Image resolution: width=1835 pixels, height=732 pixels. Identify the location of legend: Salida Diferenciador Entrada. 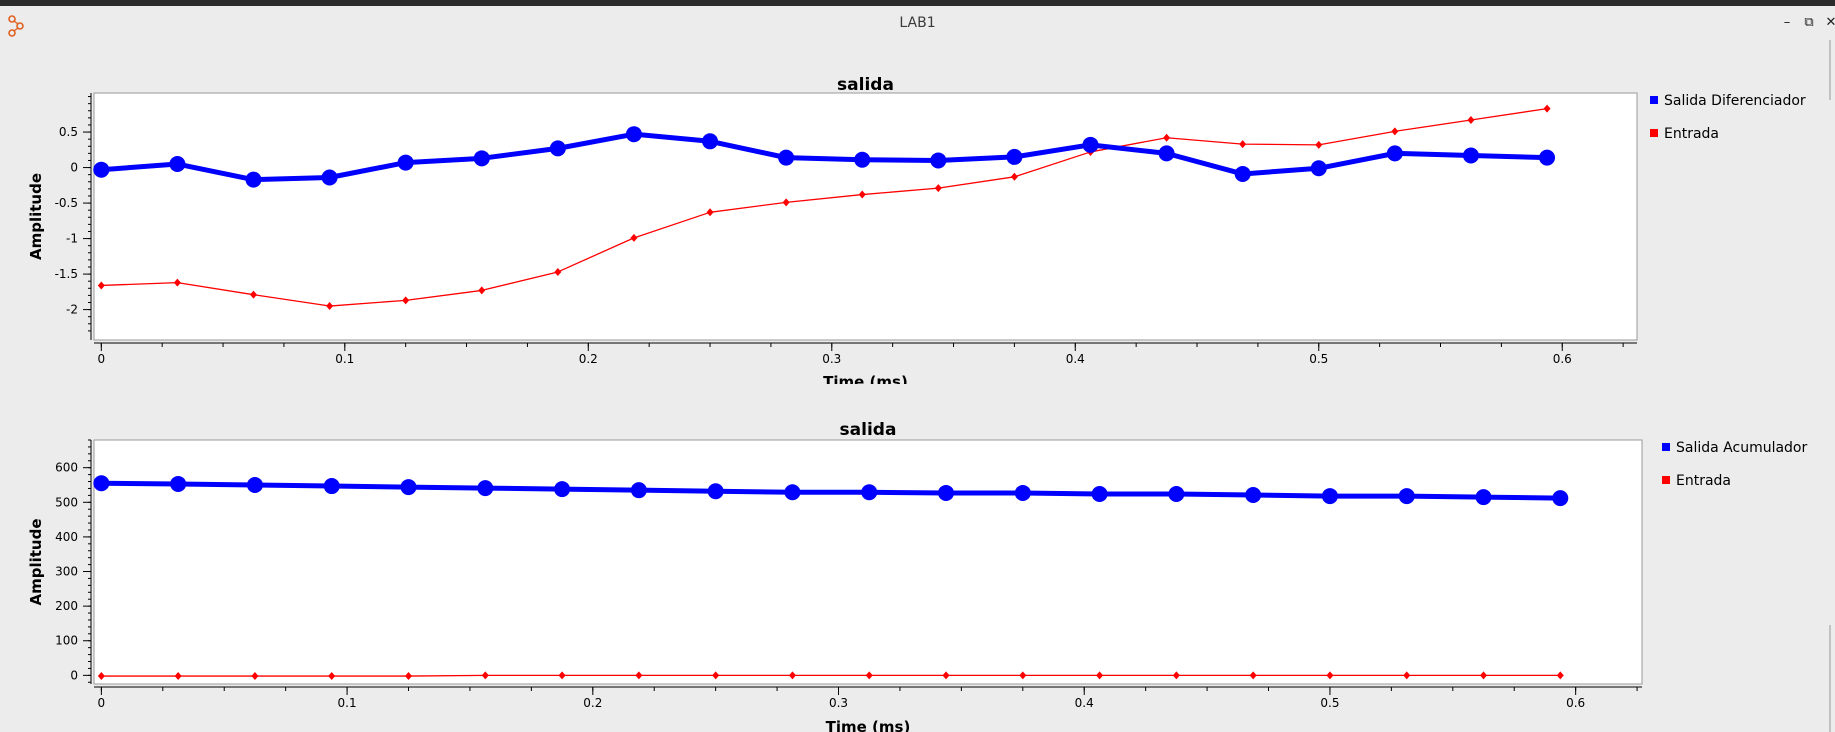
(1728, 117).